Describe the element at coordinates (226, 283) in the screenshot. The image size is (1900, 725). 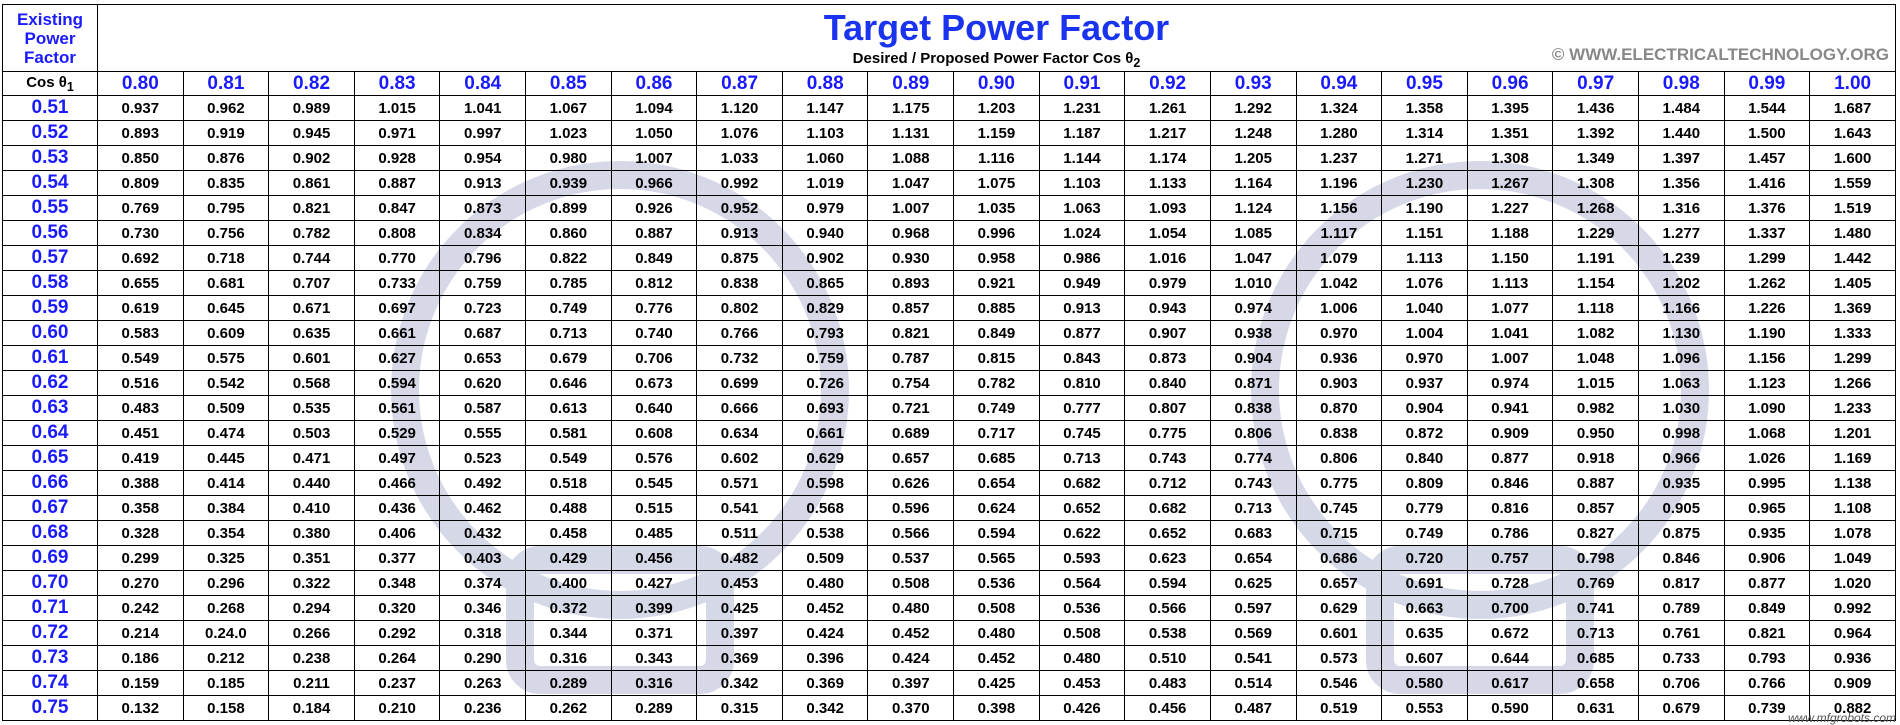
I see `table-cell: 0.681` at that location.